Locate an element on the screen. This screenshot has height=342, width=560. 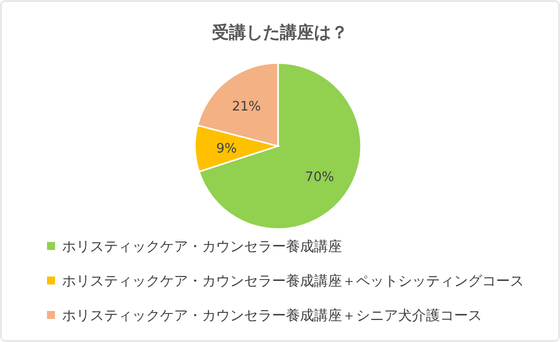
data-label: 9% is located at coordinates (226, 149).